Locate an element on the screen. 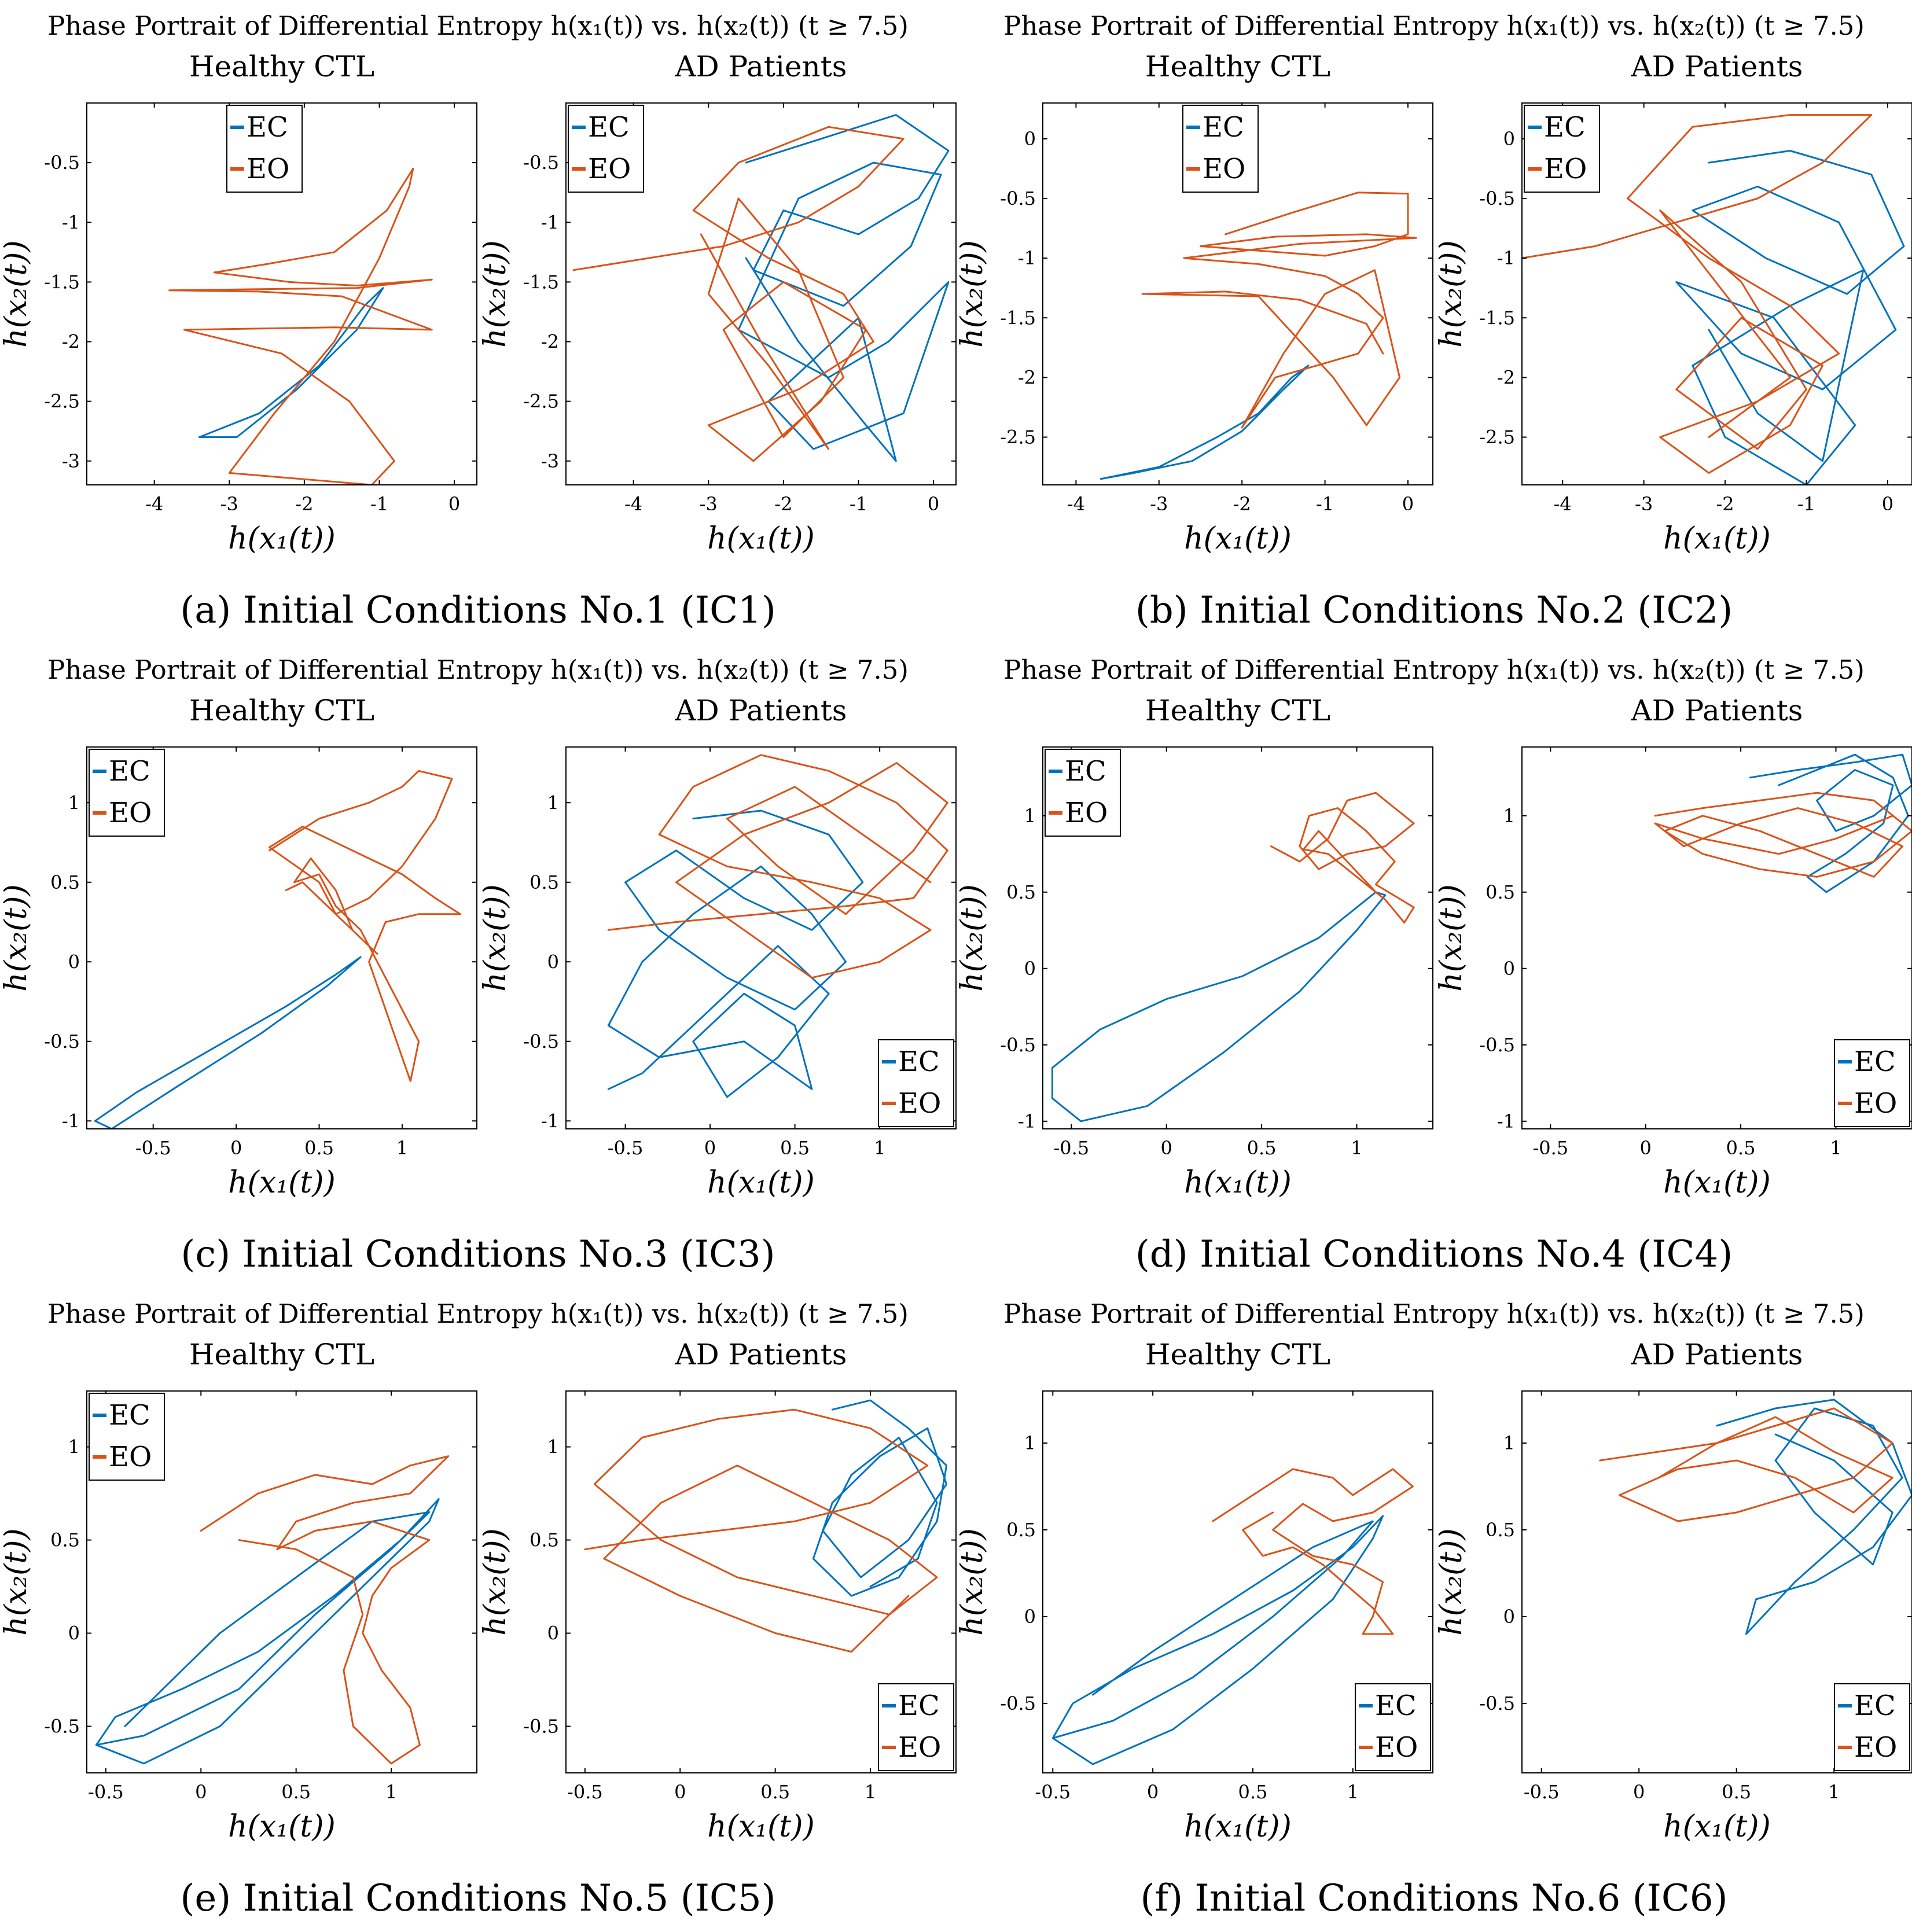  y-tick-label: -2.5 is located at coordinates (1018, 437).